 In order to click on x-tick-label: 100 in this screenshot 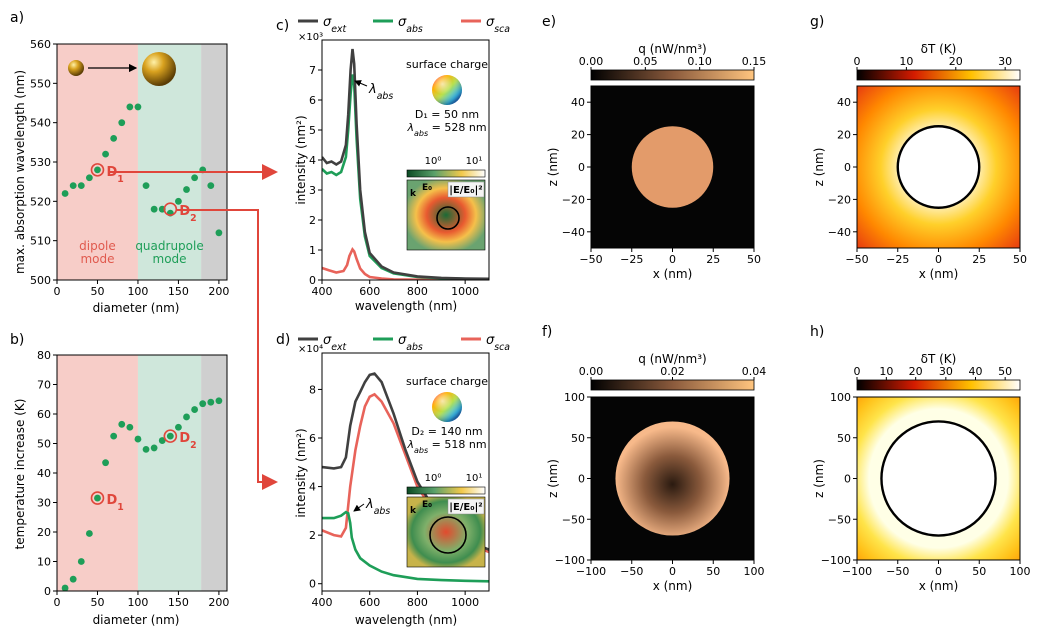, I will do `click(137, 602)`.